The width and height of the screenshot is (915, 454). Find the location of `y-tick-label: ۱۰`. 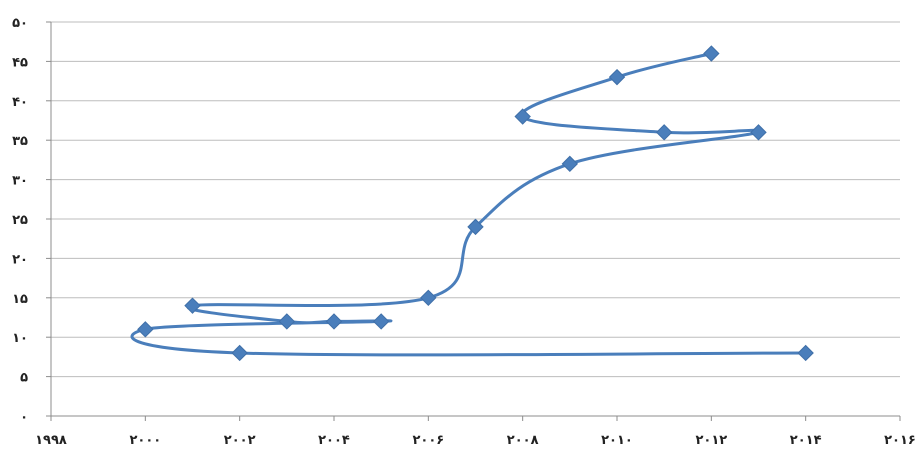

y-tick-label: ۱۰ is located at coordinates (20, 338).